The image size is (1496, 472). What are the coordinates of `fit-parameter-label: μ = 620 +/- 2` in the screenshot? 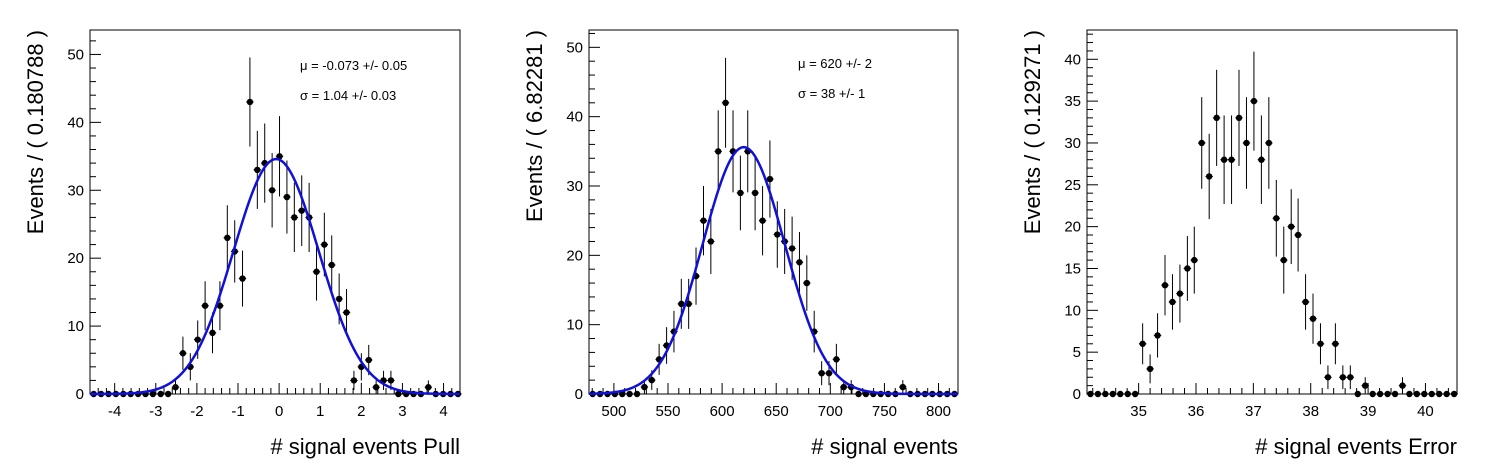 It's located at (835, 63).